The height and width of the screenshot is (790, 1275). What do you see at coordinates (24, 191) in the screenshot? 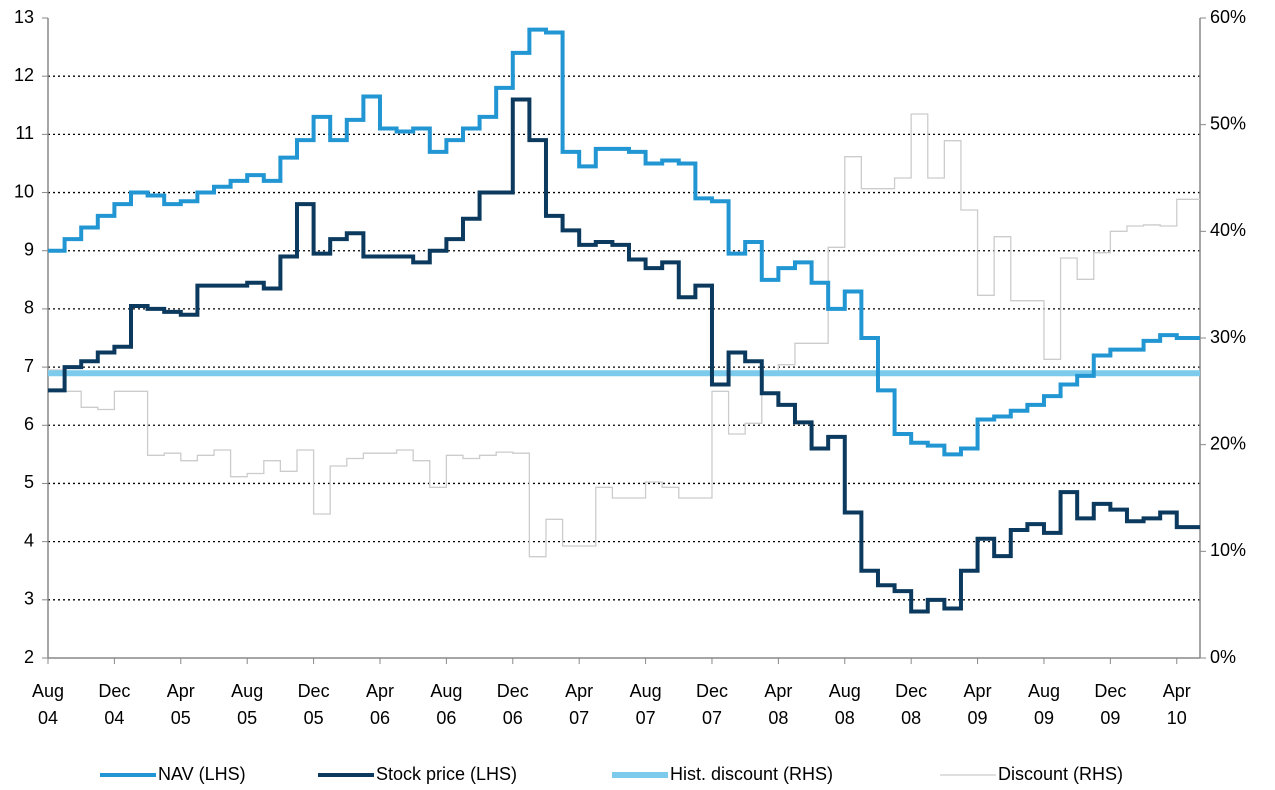
I see `y-tick-label: 10` at bounding box center [24, 191].